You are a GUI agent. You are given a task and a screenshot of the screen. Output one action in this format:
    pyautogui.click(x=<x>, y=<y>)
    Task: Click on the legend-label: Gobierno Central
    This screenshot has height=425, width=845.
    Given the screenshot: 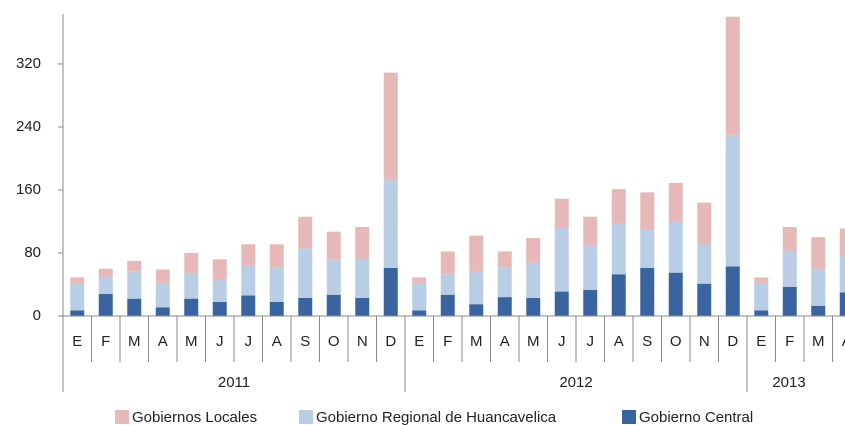 What is the action you would take?
    pyautogui.click(x=696, y=417)
    